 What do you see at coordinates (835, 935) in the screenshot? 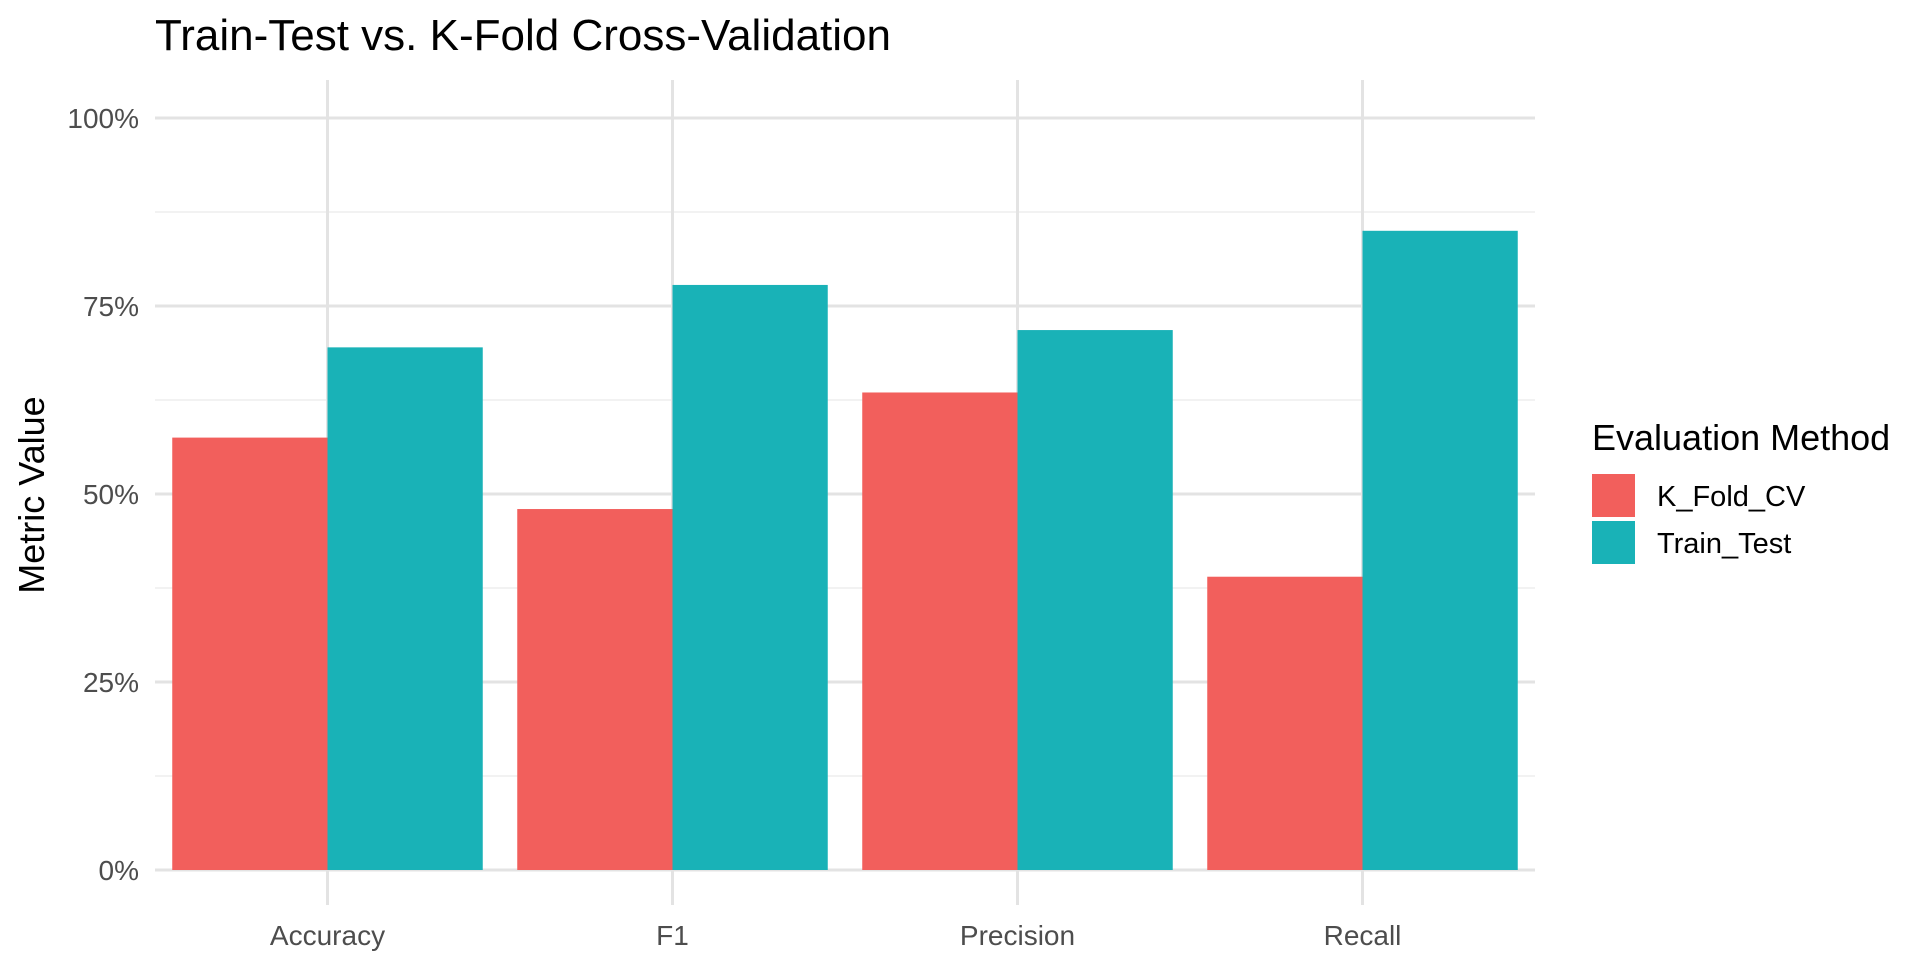
I see `x-tick-labels: Accuracy F1 Precision Recall` at bounding box center [835, 935].